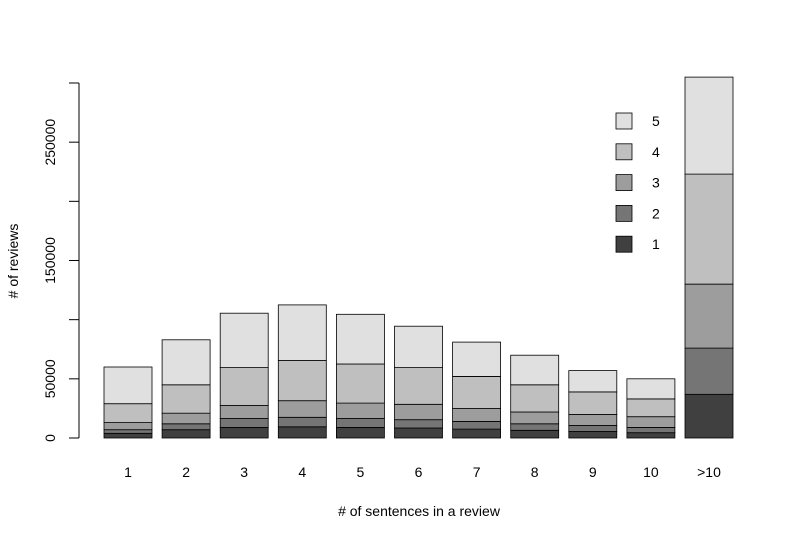 Image resolution: width=800 pixels, height=540 pixels. I want to click on y-tick-label: 150000, so click(50, 260).